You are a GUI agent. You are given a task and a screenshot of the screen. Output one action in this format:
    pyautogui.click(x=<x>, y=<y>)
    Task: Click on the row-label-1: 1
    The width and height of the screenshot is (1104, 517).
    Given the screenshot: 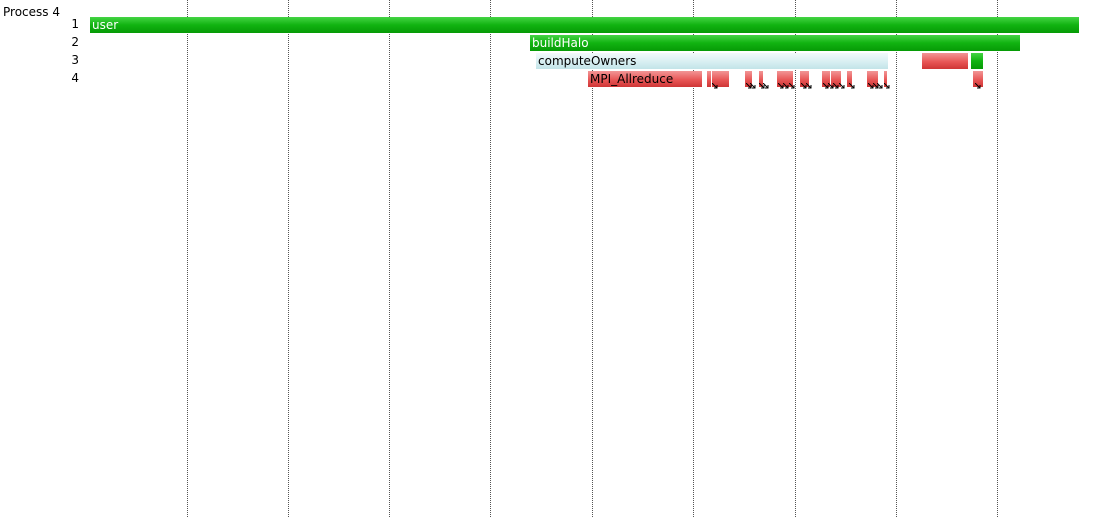 What is the action you would take?
    pyautogui.click(x=75, y=24)
    